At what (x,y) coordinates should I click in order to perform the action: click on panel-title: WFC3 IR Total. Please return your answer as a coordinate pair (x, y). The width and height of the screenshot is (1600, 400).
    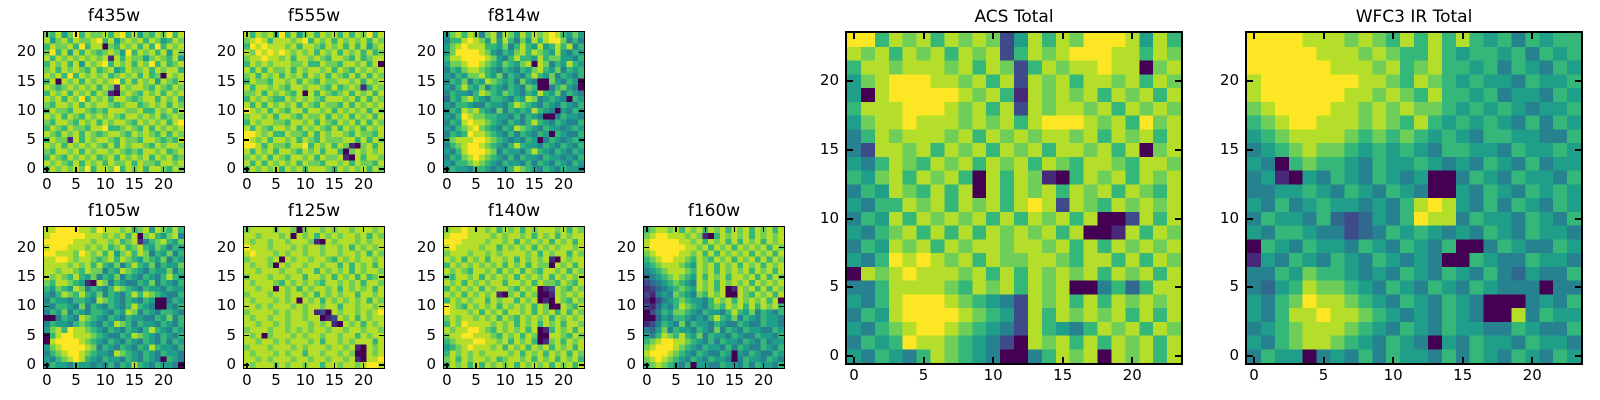
    Looking at the image, I should click on (1414, 17).